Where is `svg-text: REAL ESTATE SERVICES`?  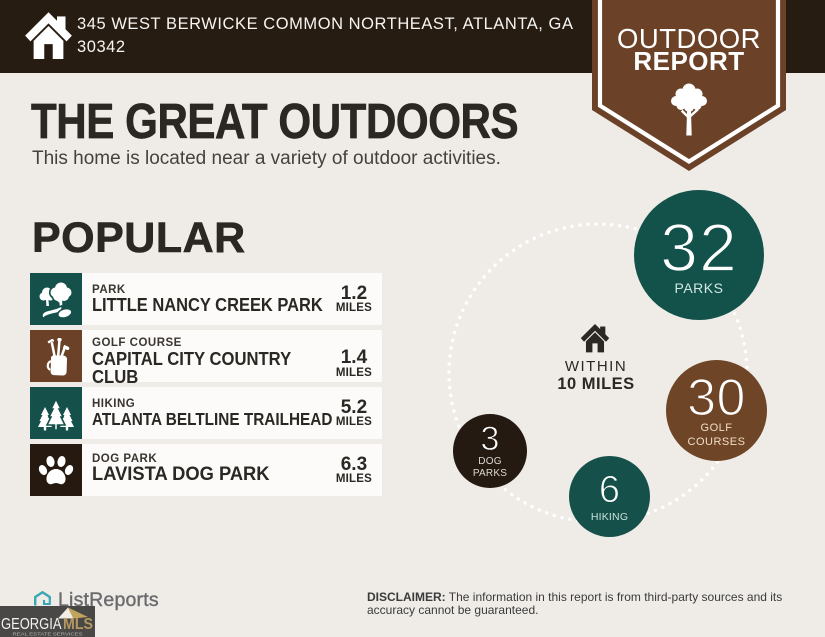 svg-text: REAL ESTATE SERVICES is located at coordinates (48, 634).